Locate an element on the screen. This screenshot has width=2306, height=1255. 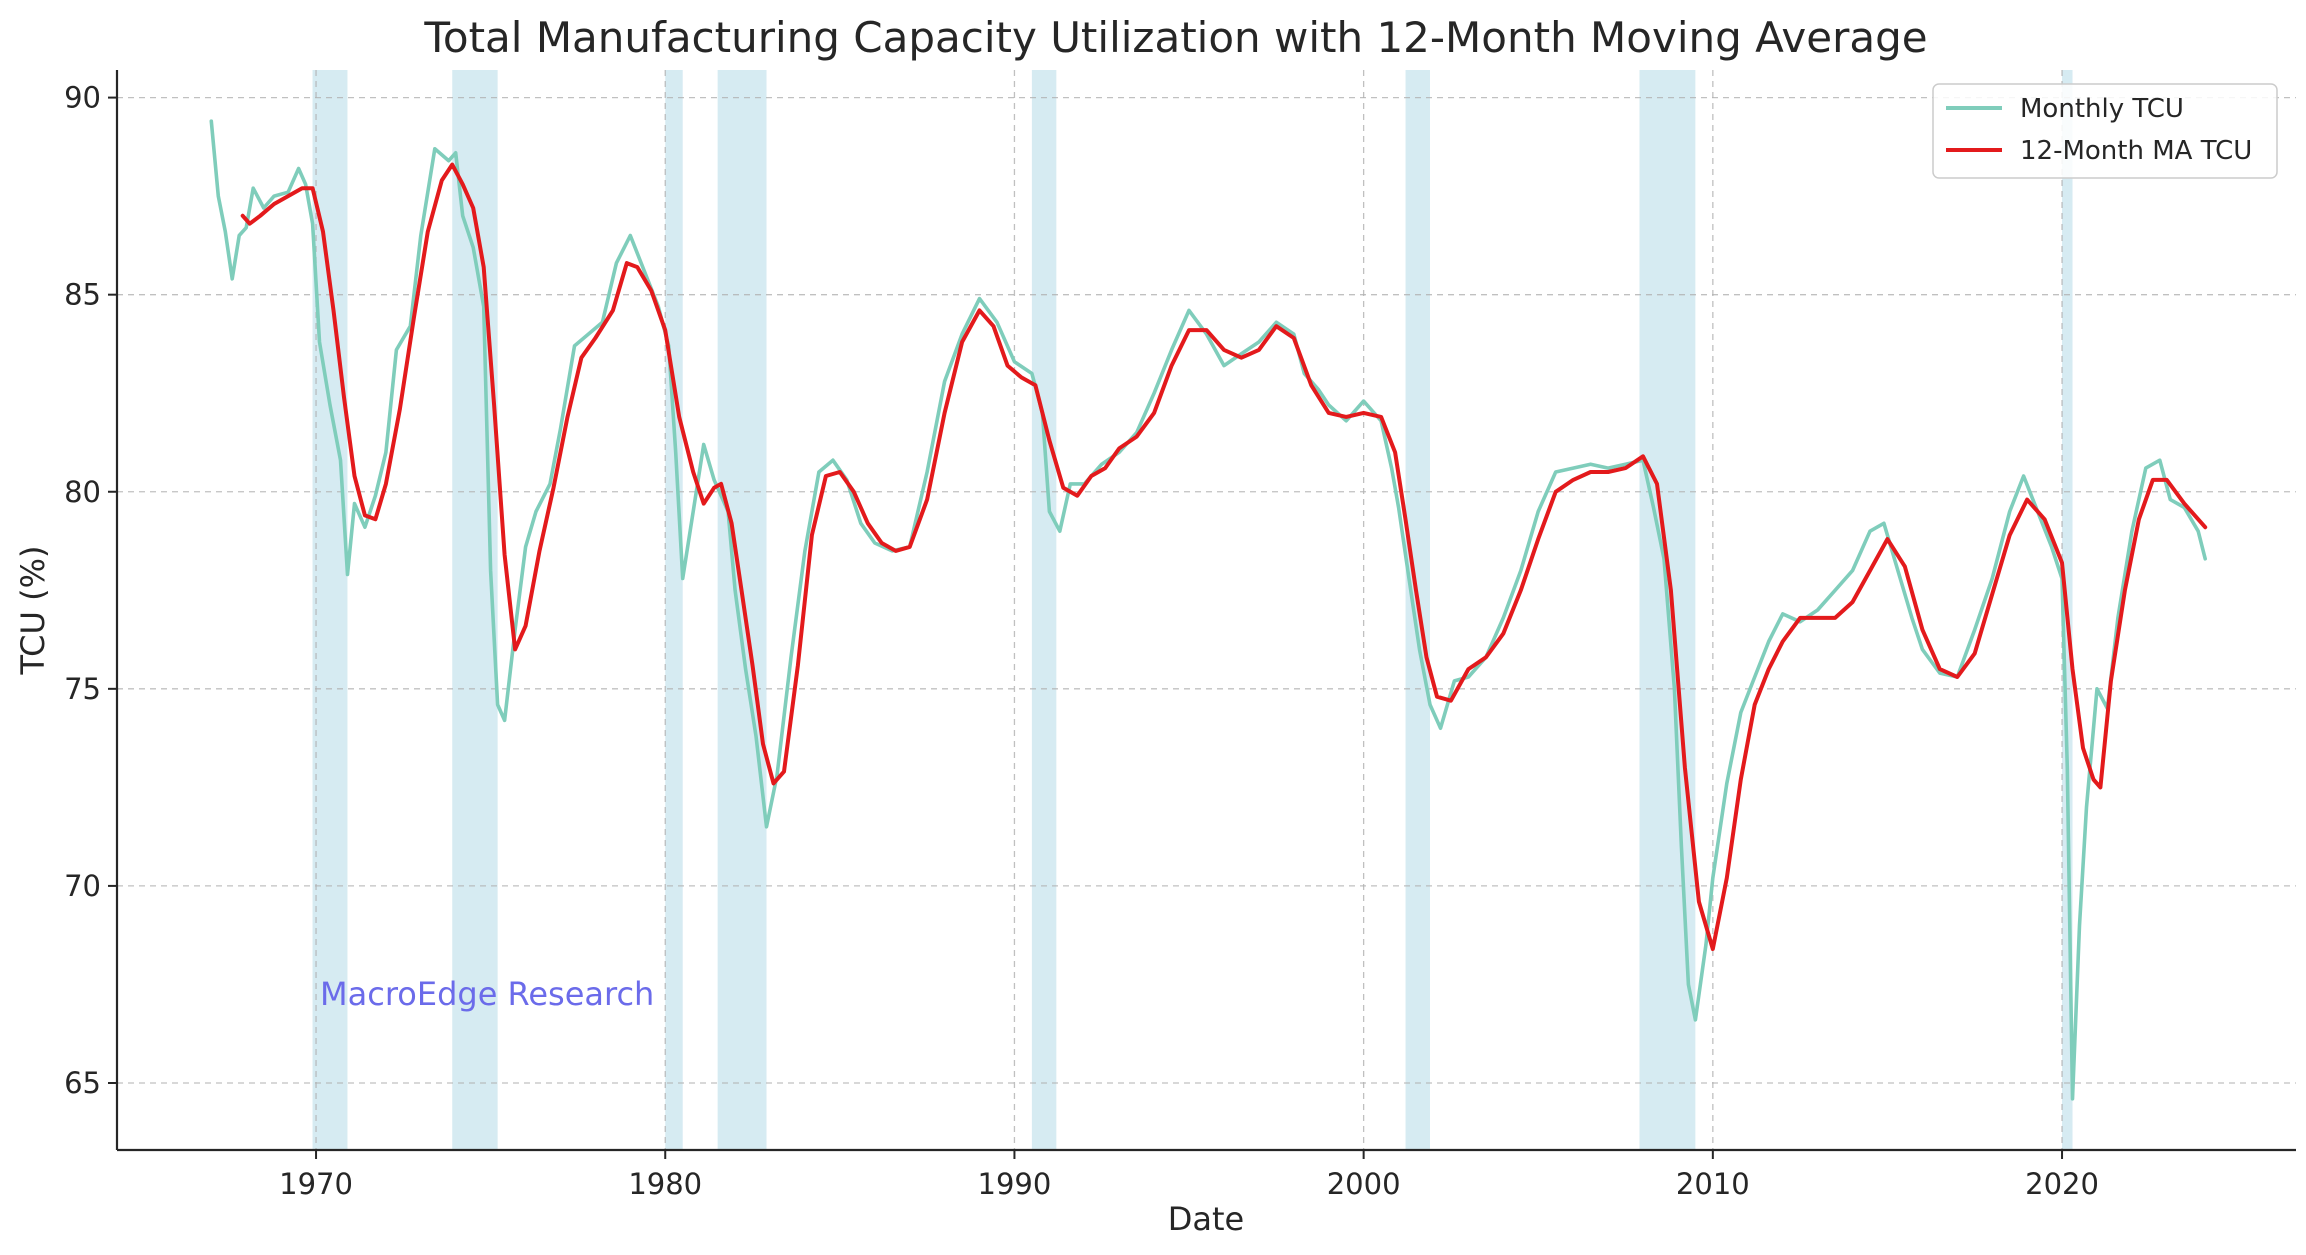
x-tick-label-1980: 1980 is located at coordinates (665, 1184).